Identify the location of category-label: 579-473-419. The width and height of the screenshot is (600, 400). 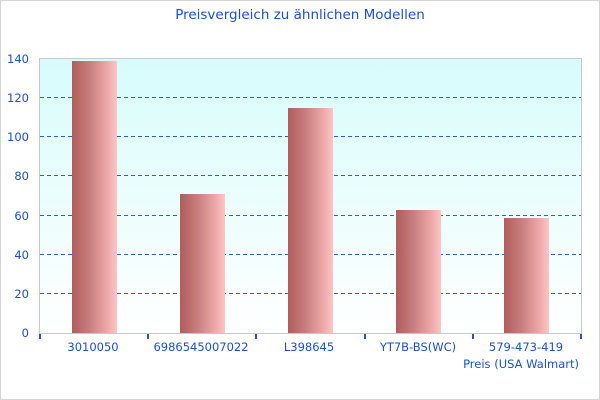
(526, 347).